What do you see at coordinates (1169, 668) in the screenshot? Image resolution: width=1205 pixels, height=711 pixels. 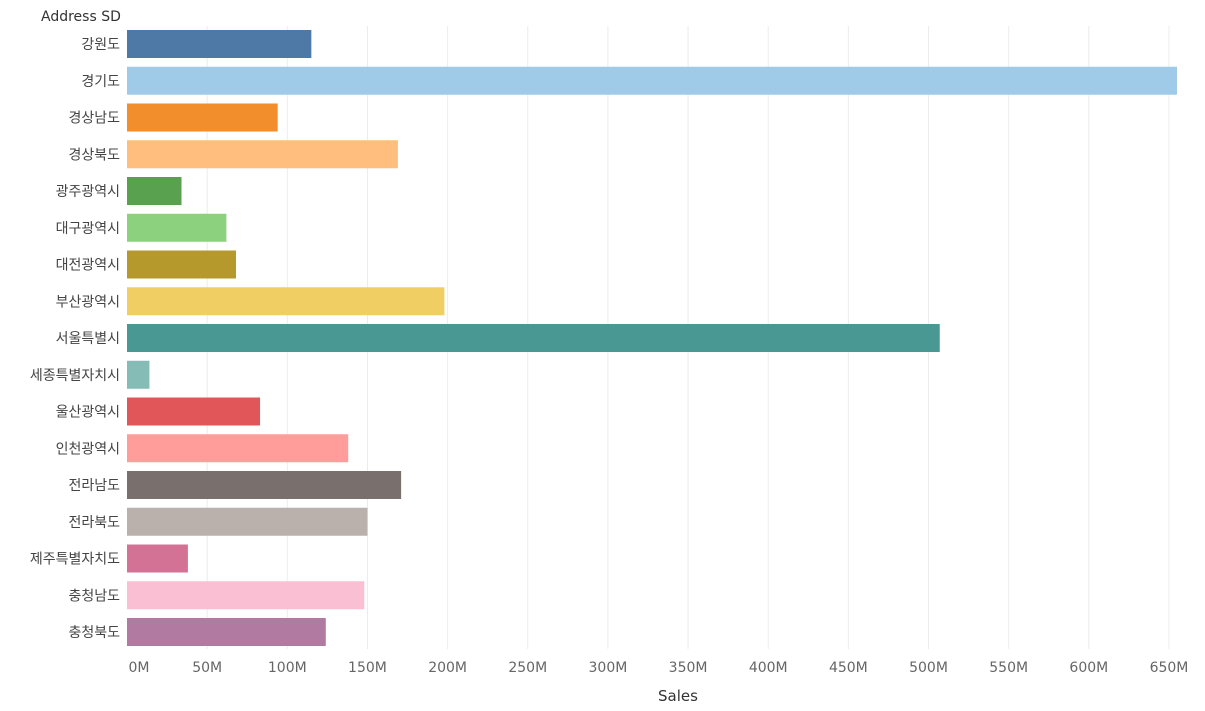 I see `x-tick-label-650: 650M` at bounding box center [1169, 668].